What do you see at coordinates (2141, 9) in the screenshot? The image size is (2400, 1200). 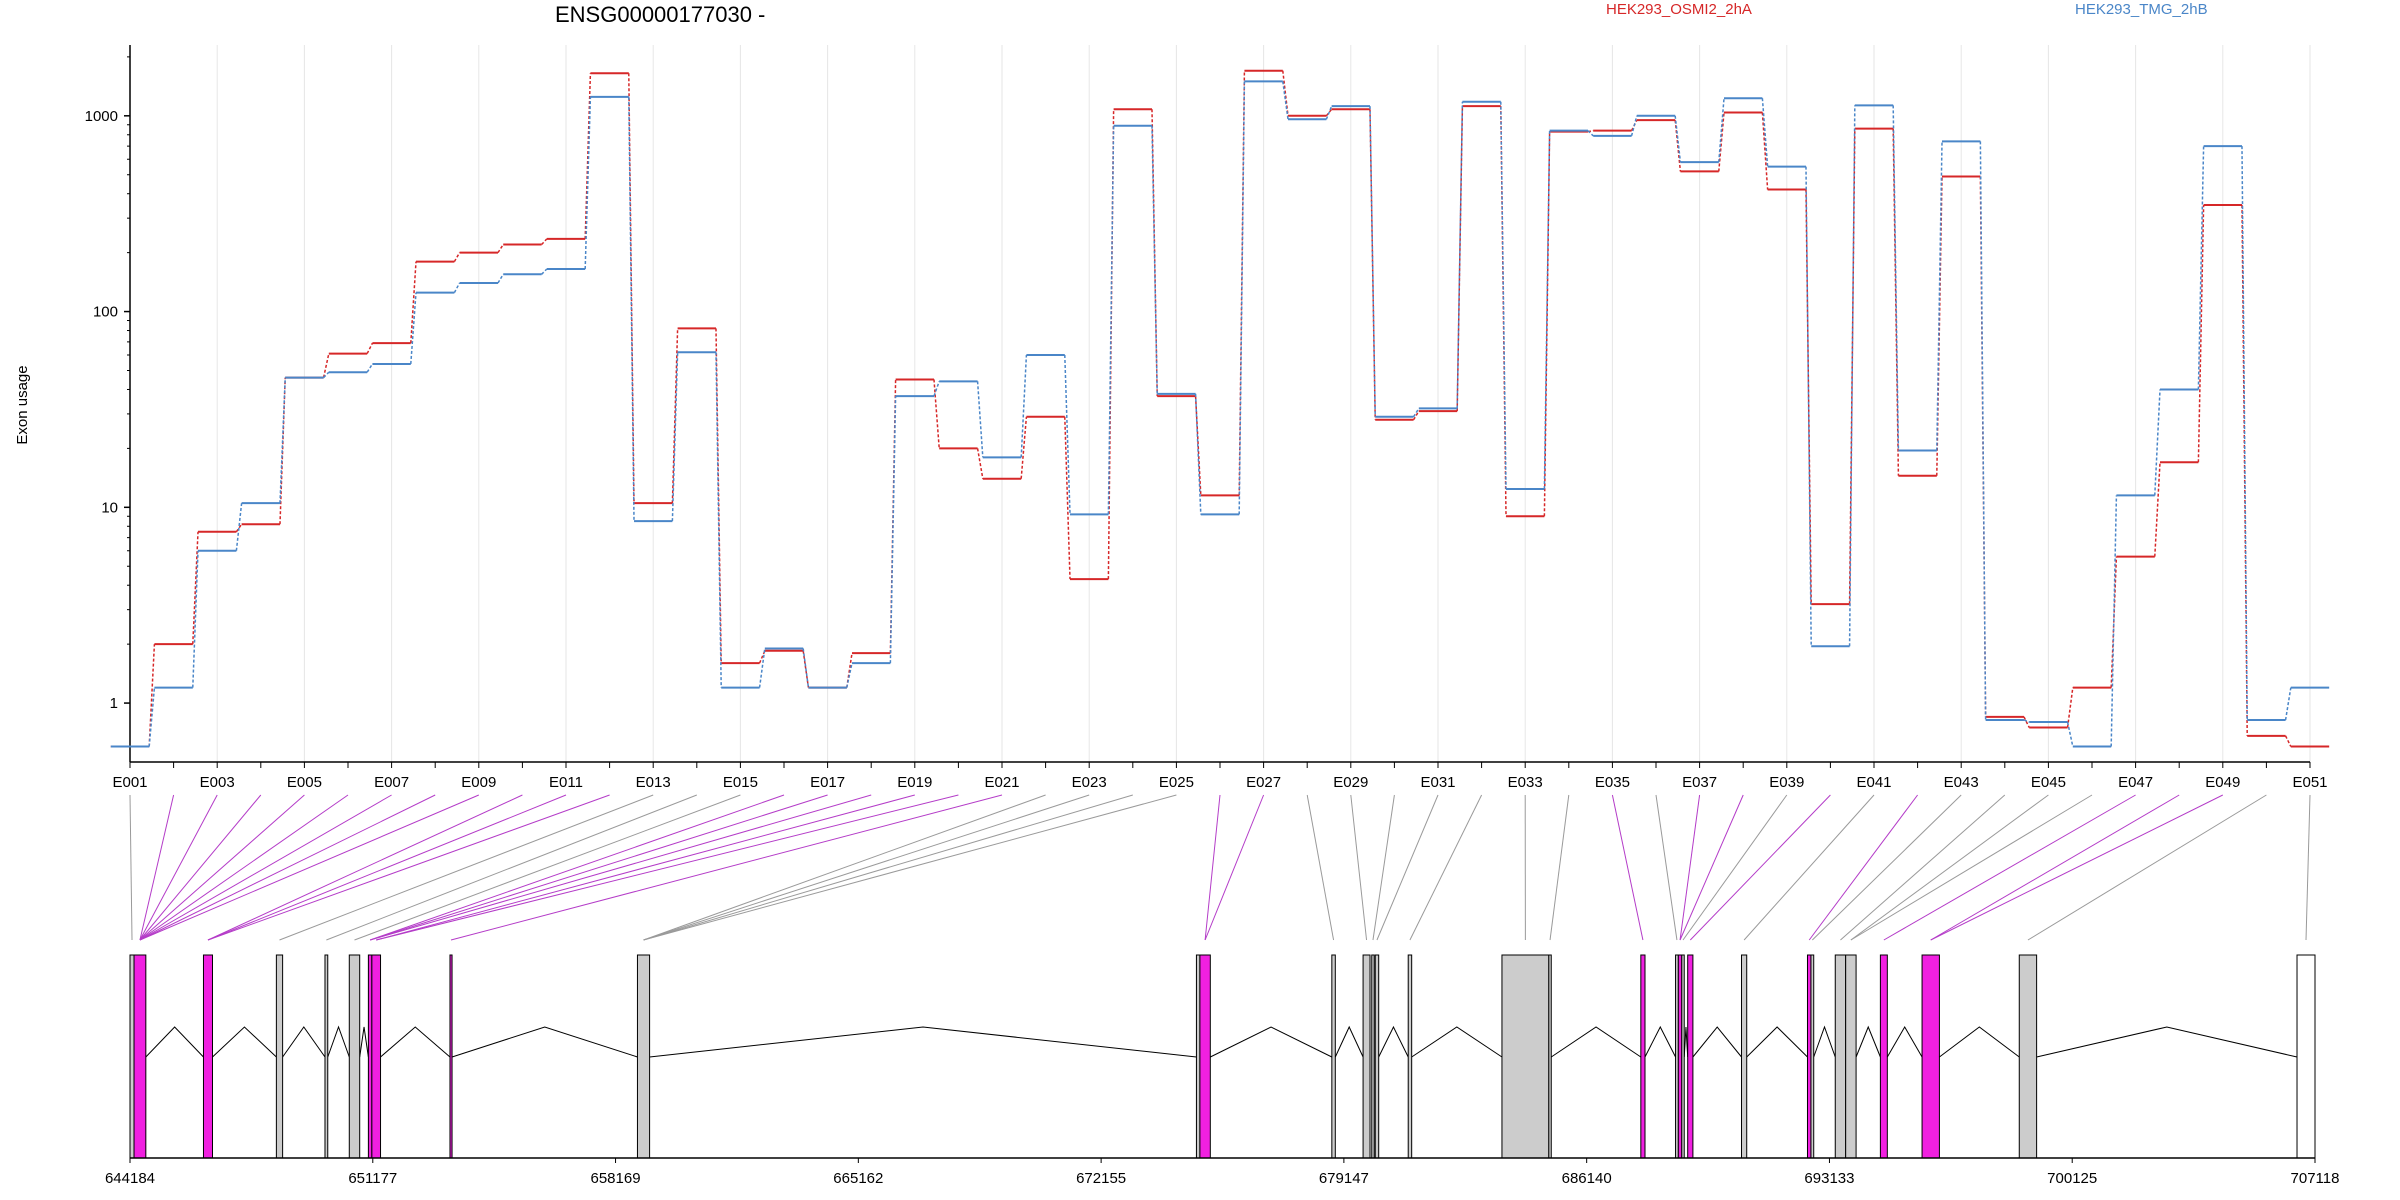 I see `legend-series-2: HEK293_TMG_2hB` at bounding box center [2141, 9].